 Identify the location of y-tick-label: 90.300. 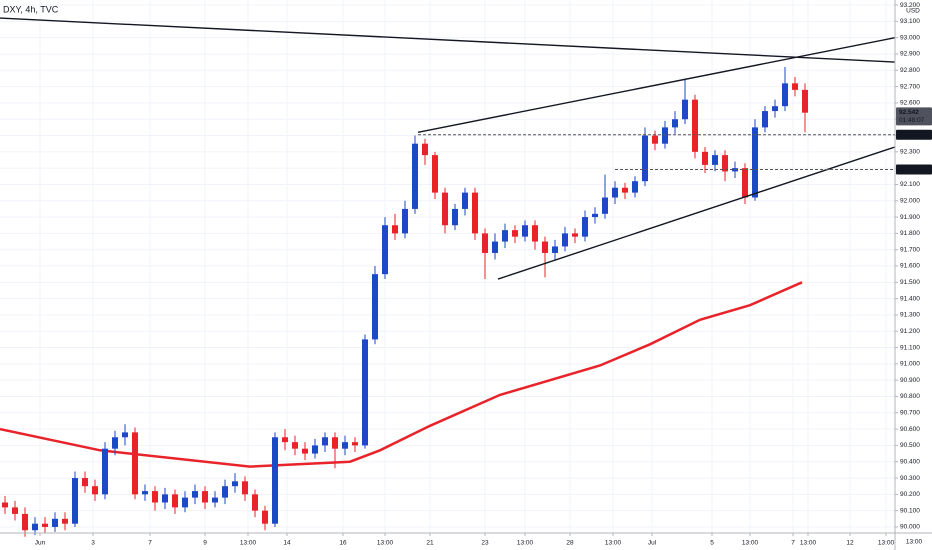
(910, 478).